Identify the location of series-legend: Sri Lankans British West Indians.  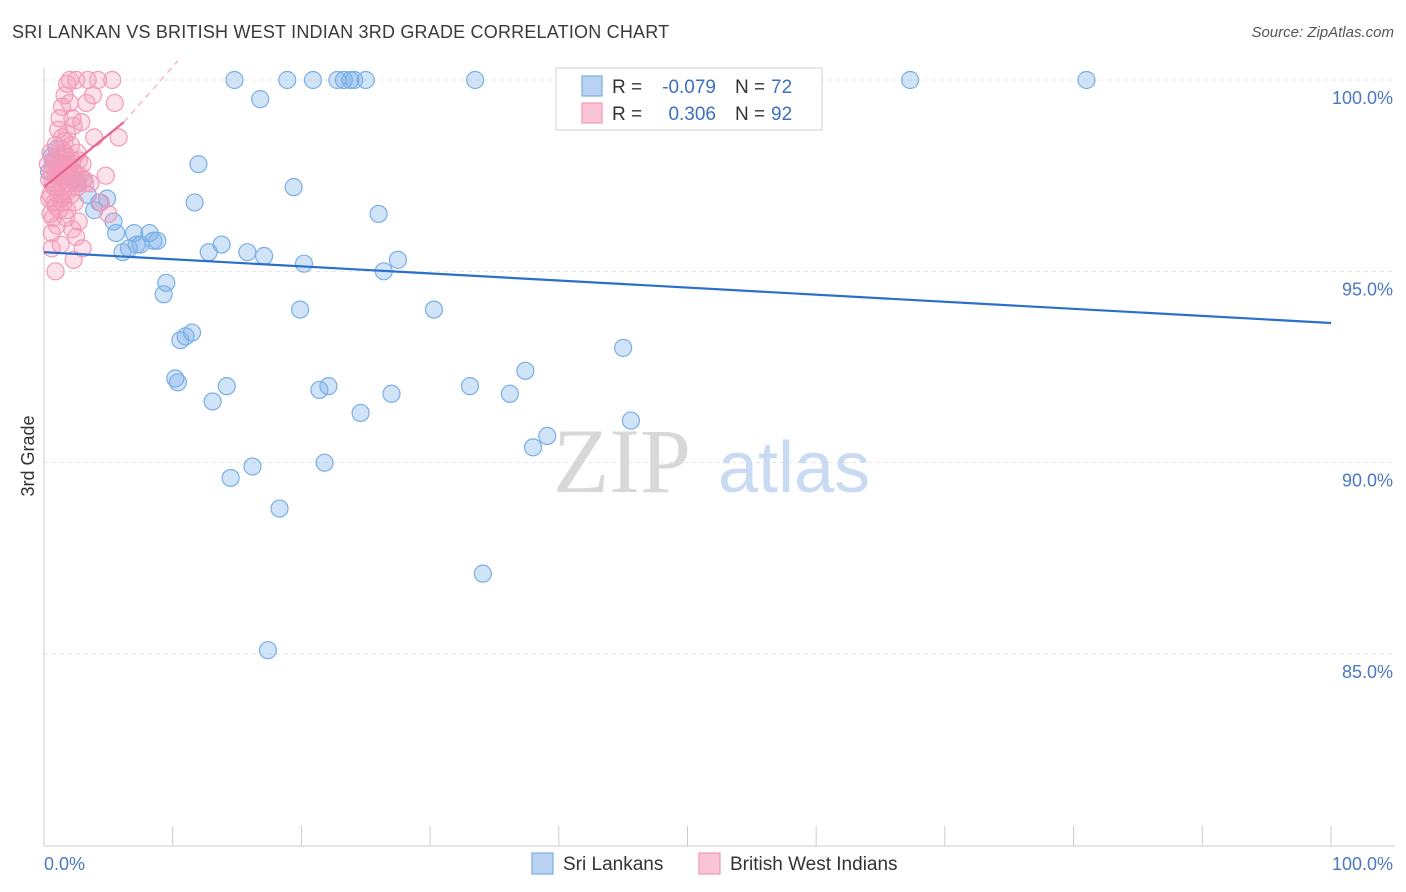
(714, 863).